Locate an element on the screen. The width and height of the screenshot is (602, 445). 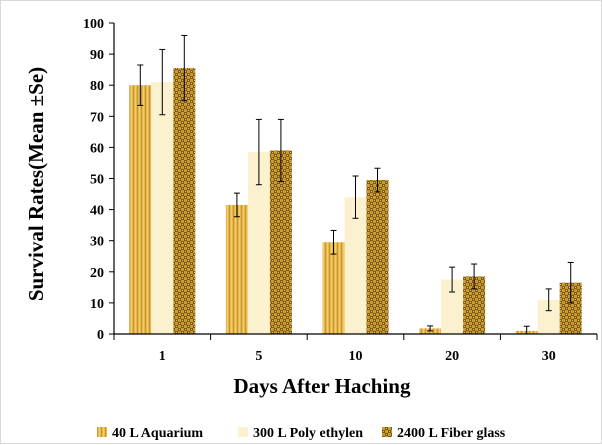
y-tick-label: 40 is located at coordinates (97, 211).